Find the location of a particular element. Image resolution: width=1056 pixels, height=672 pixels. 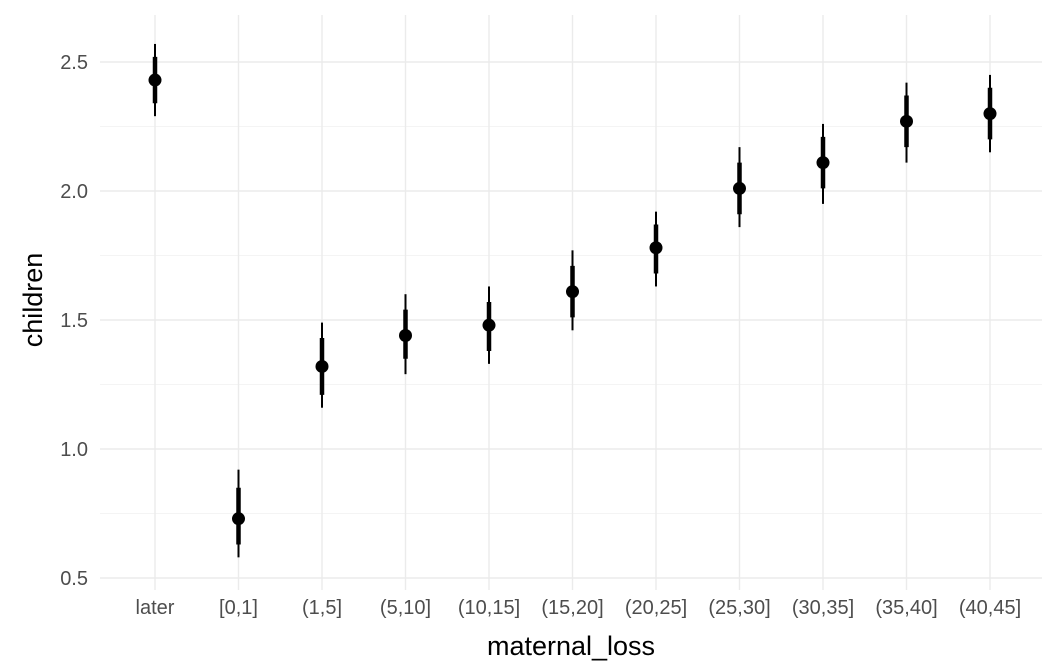

y-tick-label: 1.0 is located at coordinates (74, 450).